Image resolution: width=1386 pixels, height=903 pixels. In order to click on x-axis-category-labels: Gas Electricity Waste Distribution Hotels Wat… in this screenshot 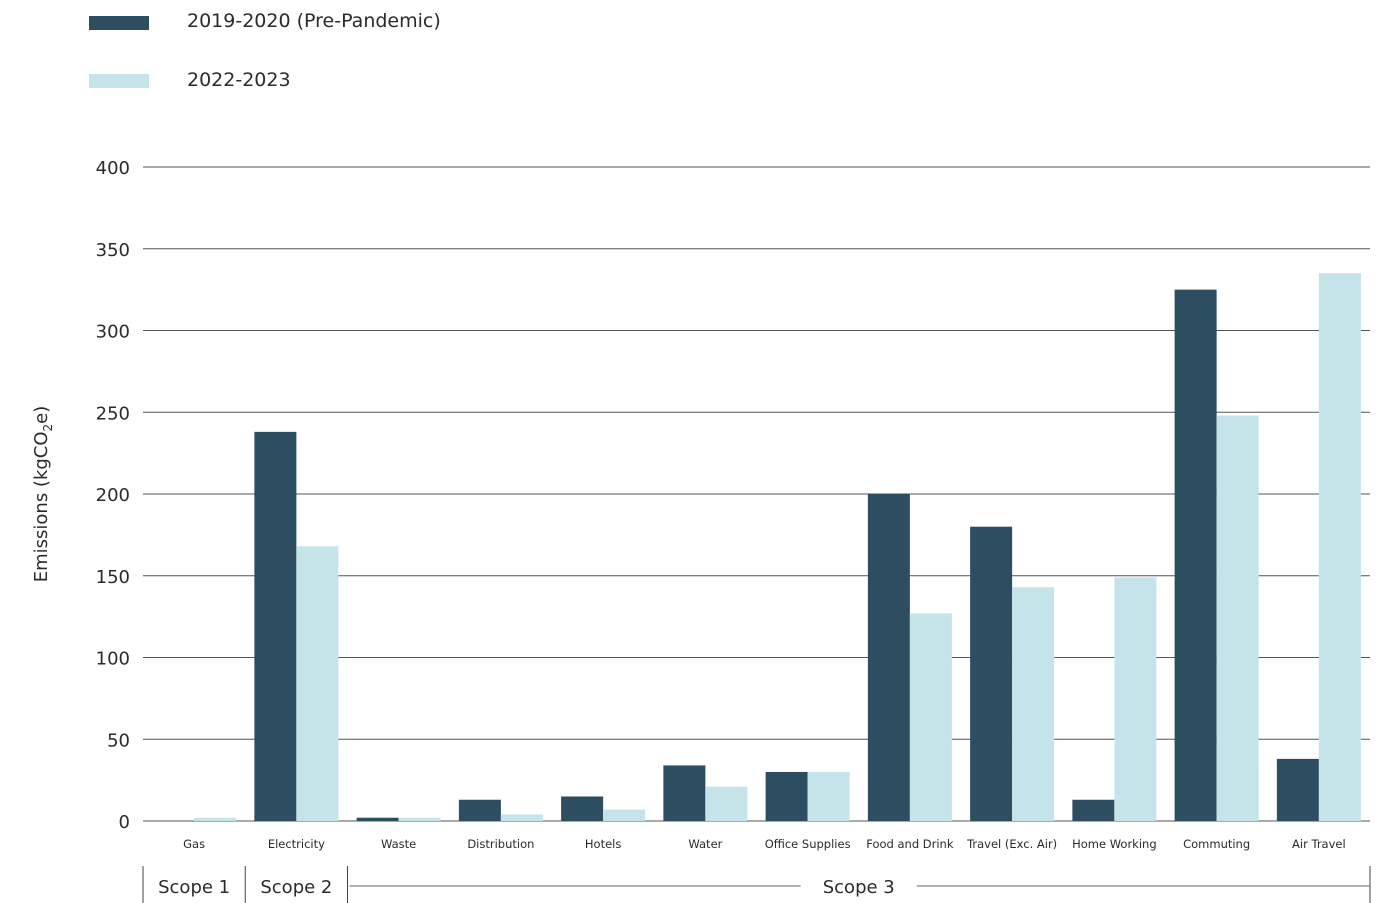, I will do `click(764, 844)`.